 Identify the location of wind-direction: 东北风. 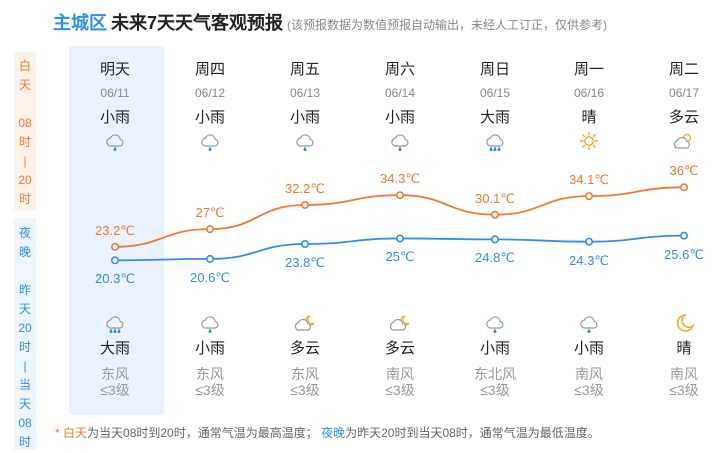
(495, 374).